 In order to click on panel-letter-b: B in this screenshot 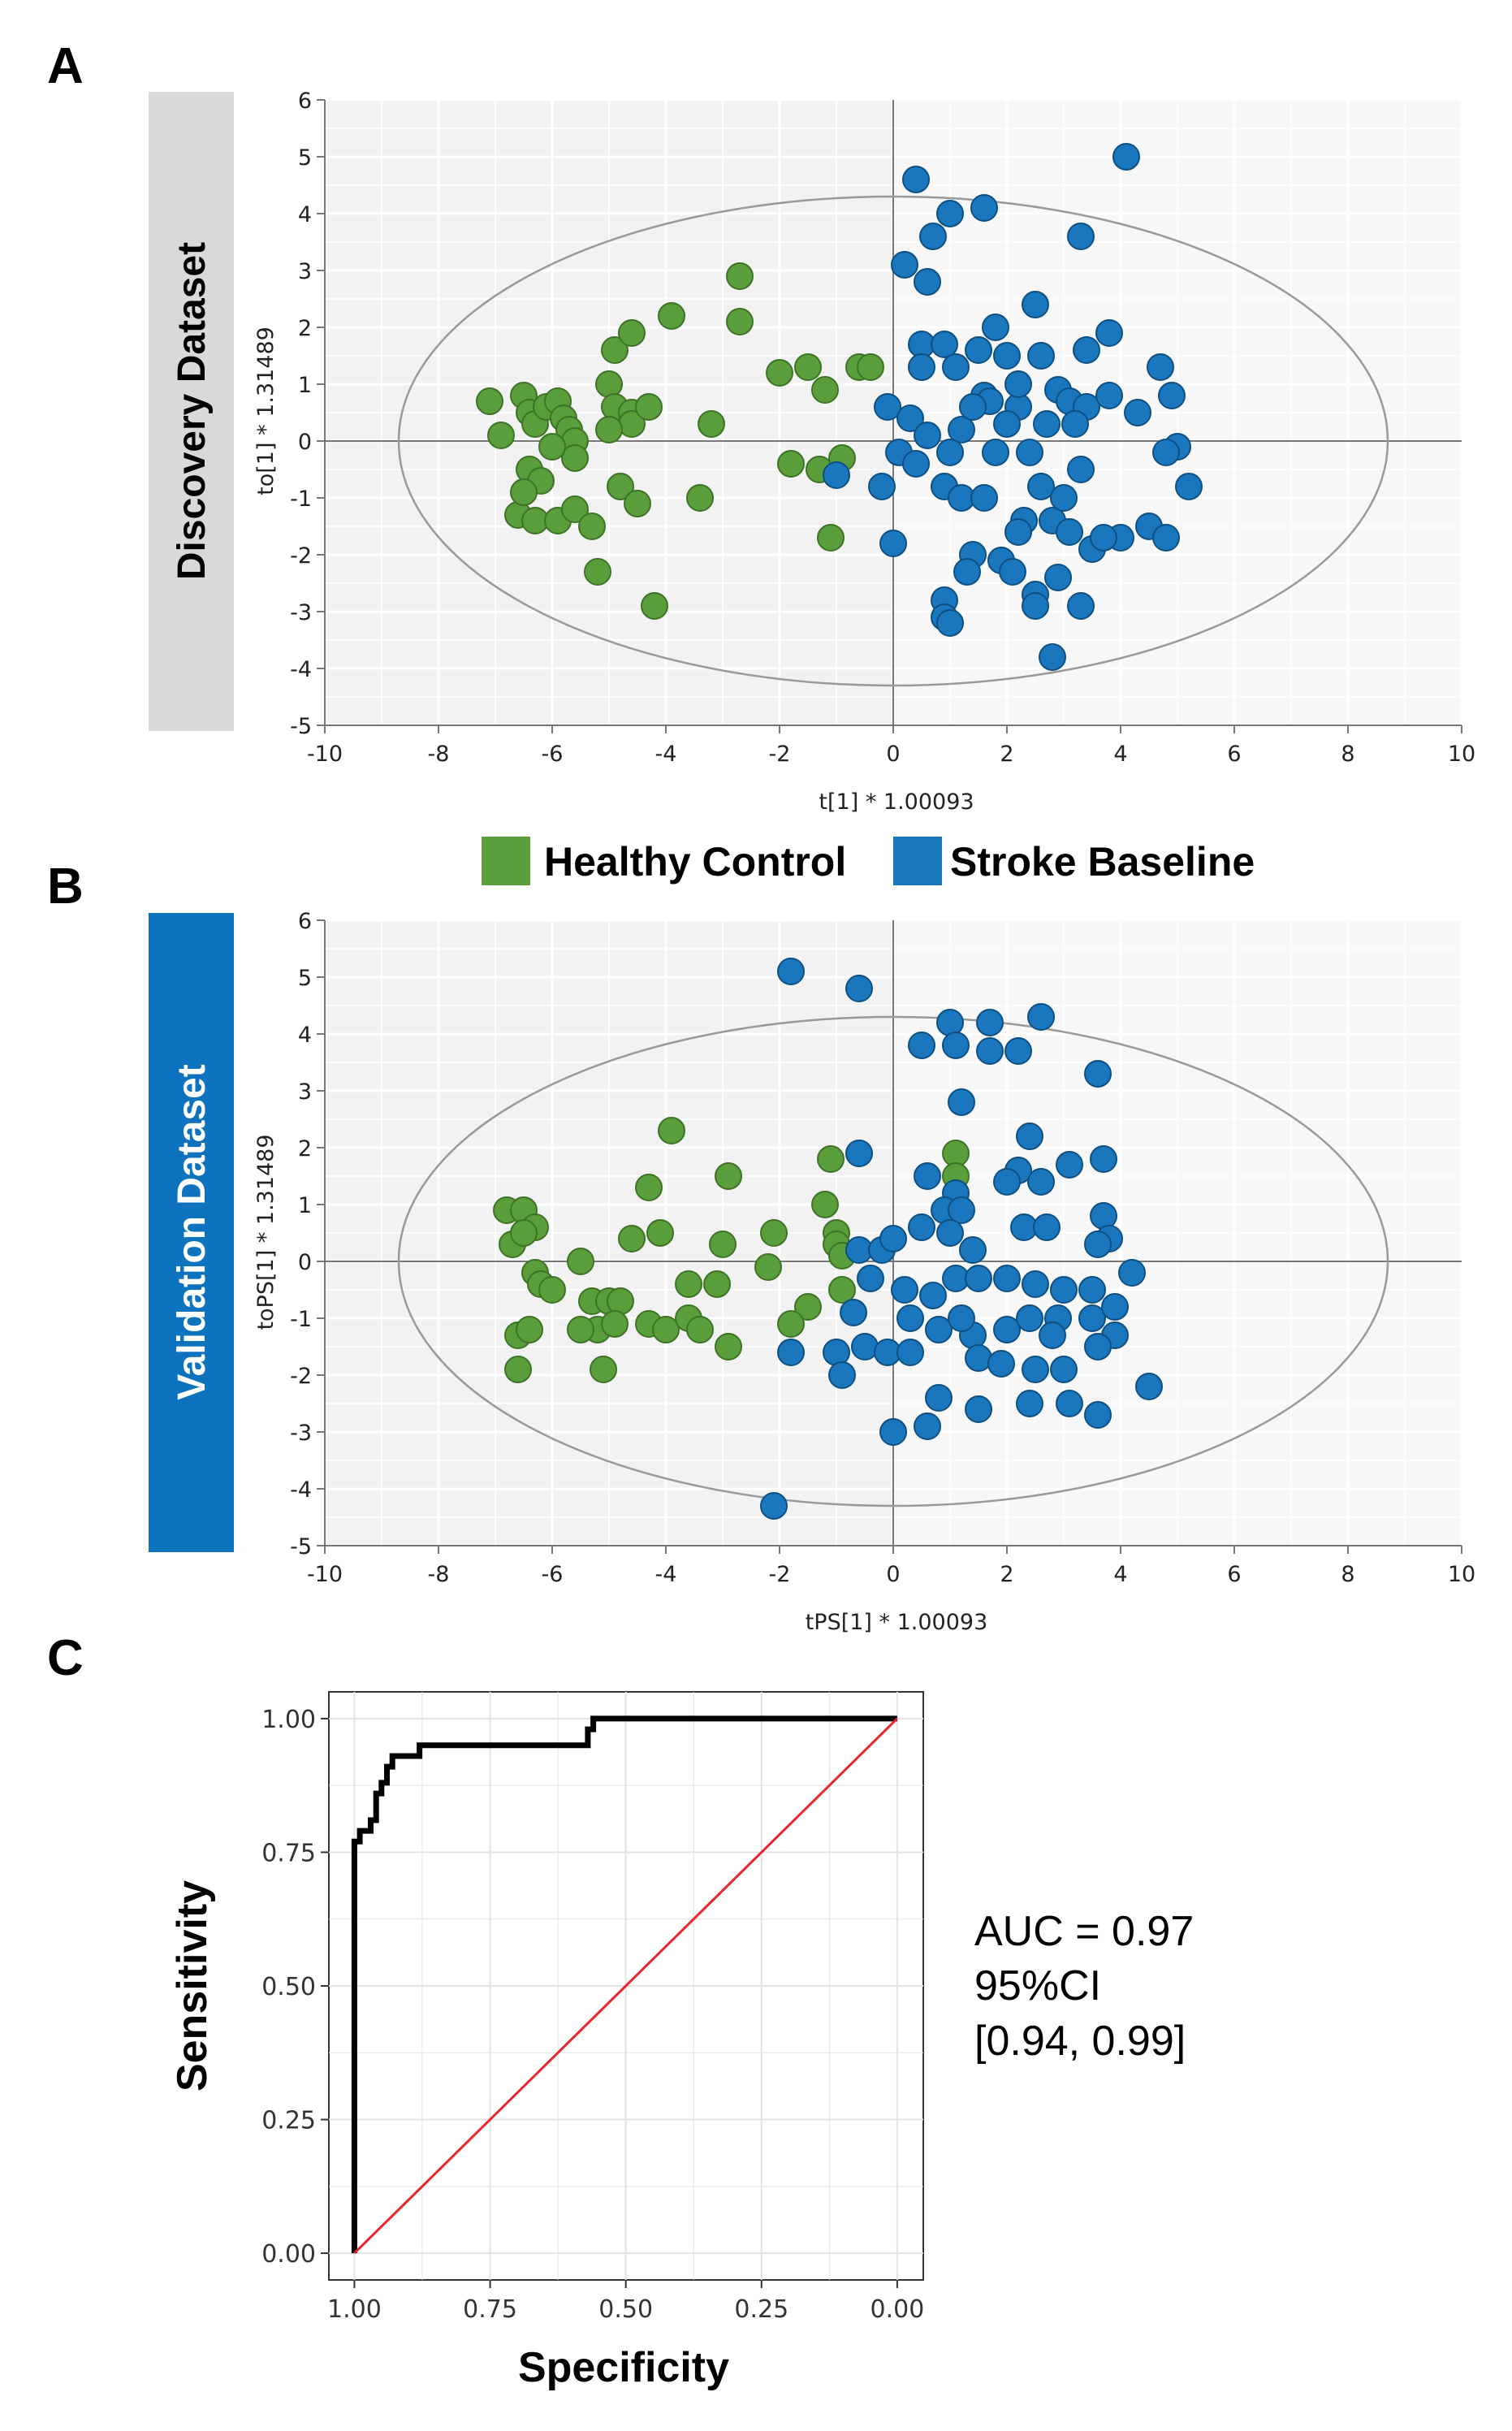, I will do `click(65, 887)`.